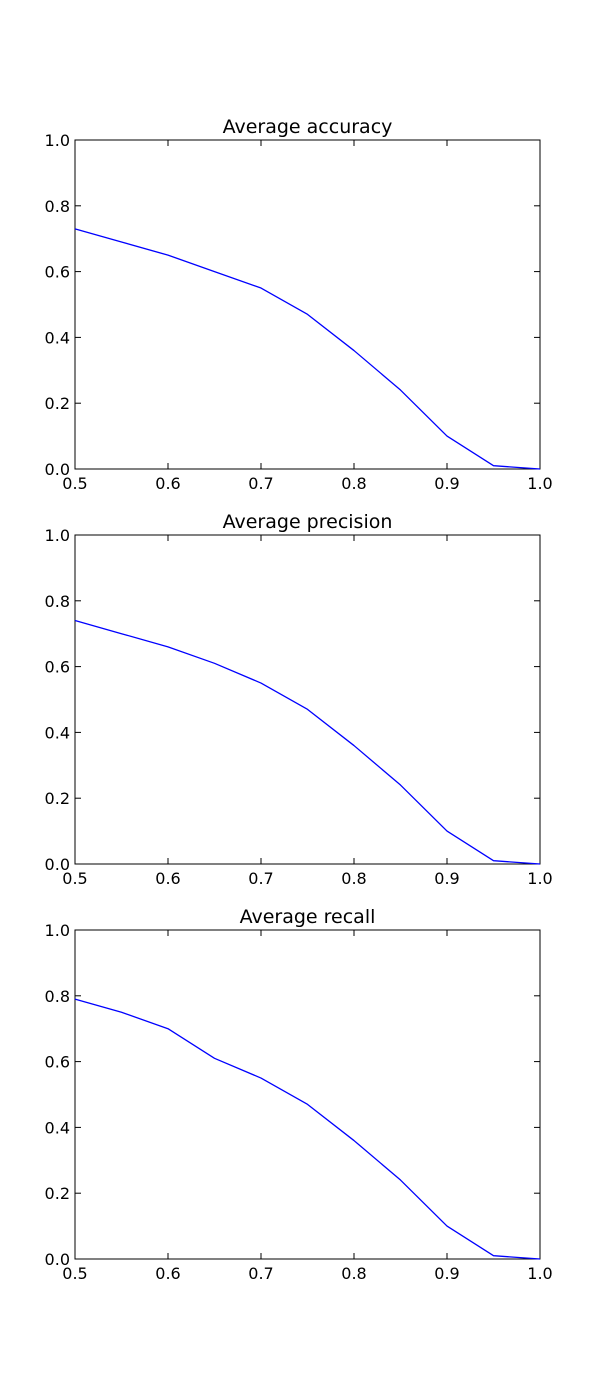  Describe the element at coordinates (308, 127) in the screenshot. I see `chart-title: Average accuracy` at that location.